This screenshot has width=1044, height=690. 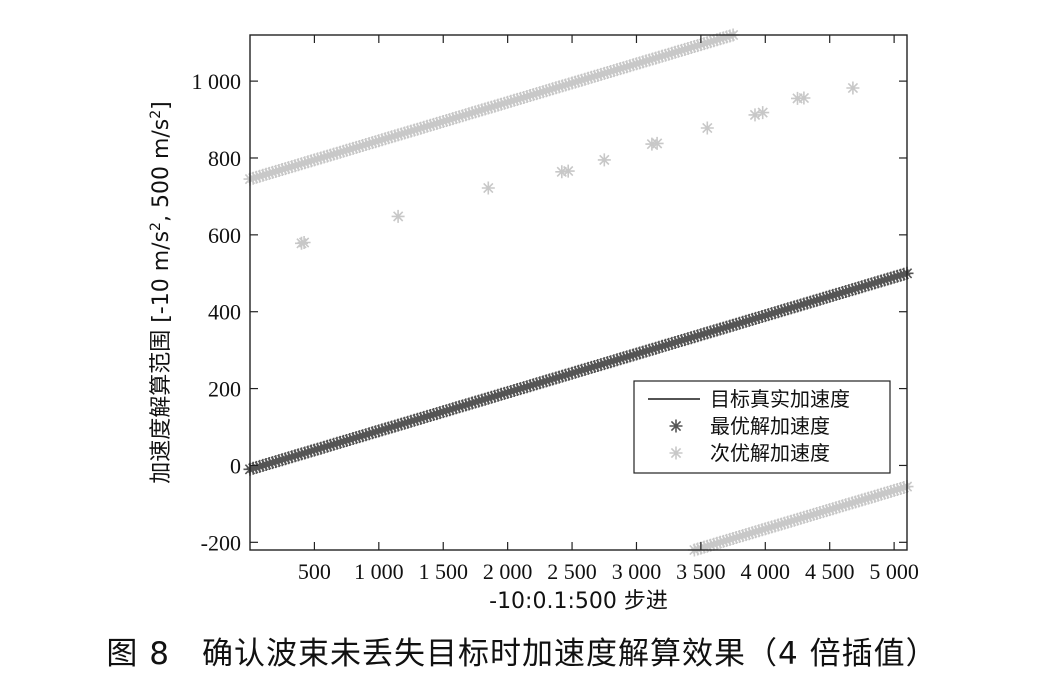 I want to click on legend-marker-second-star, so click(x=676, y=453).